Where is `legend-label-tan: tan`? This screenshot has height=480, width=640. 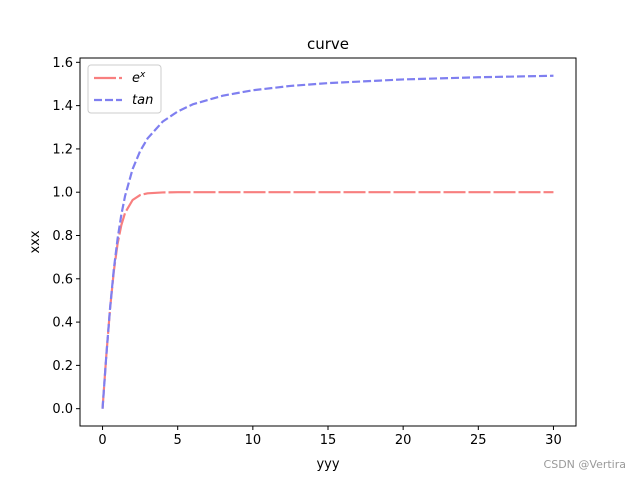
legend-label-tan: tan is located at coordinates (142, 100).